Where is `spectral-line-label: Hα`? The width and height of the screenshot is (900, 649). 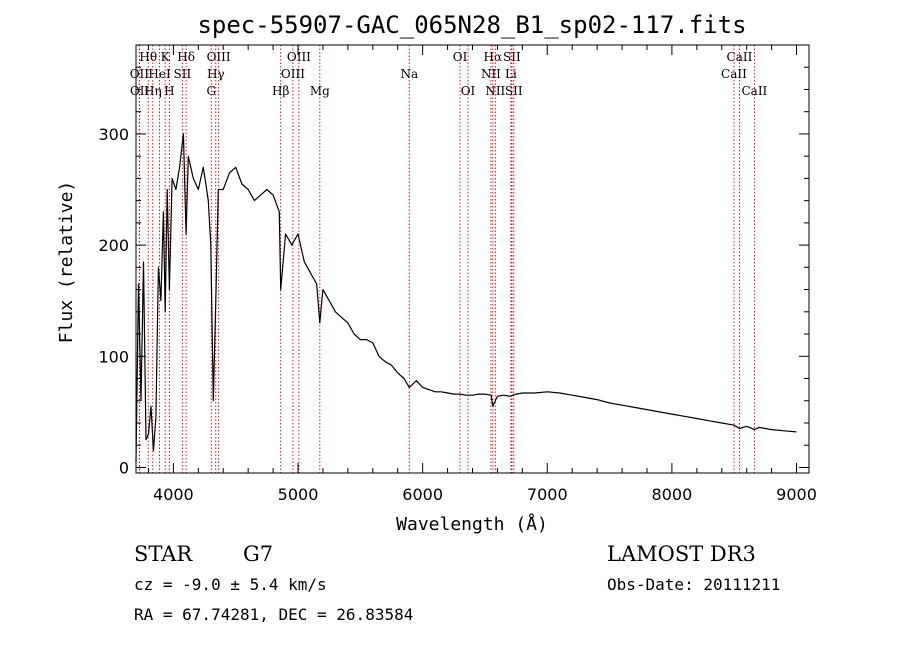 spectral-line-label: Hα is located at coordinates (493, 57).